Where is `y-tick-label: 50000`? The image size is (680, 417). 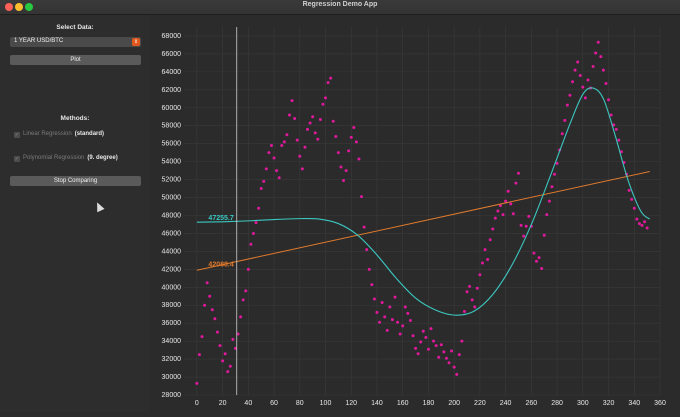
y-tick-label: 50000 is located at coordinates (172, 198).